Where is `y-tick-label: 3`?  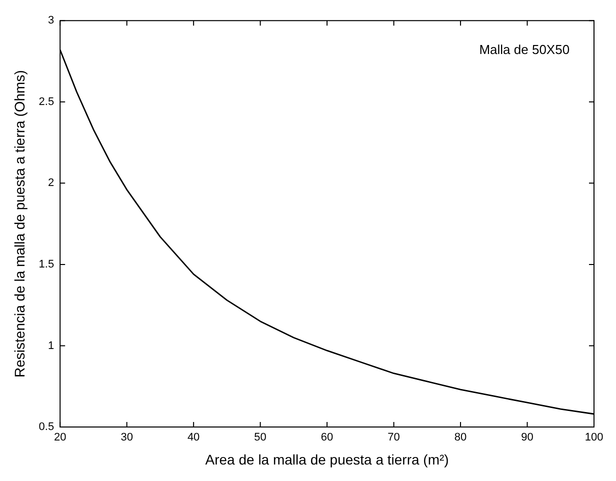
y-tick-label: 3 is located at coordinates (51, 20).